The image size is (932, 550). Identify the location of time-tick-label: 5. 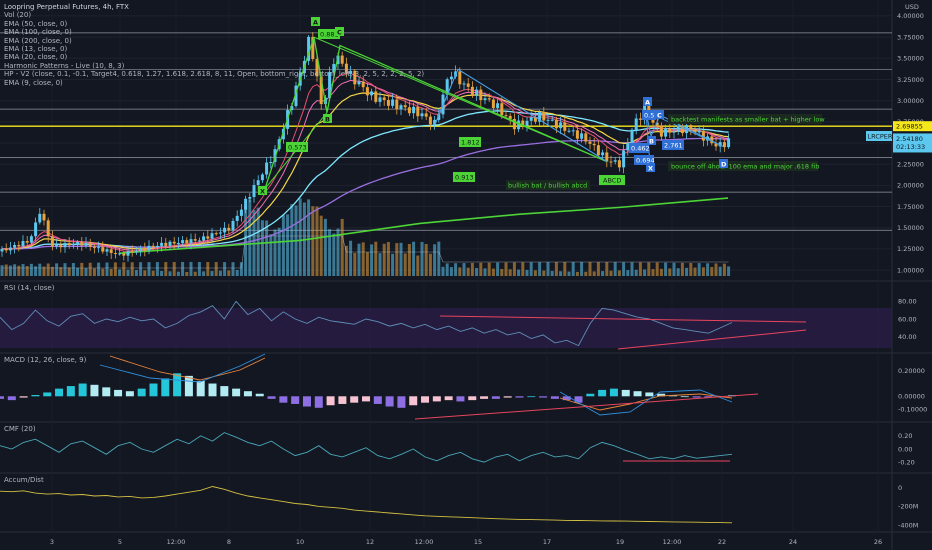
(120, 542).